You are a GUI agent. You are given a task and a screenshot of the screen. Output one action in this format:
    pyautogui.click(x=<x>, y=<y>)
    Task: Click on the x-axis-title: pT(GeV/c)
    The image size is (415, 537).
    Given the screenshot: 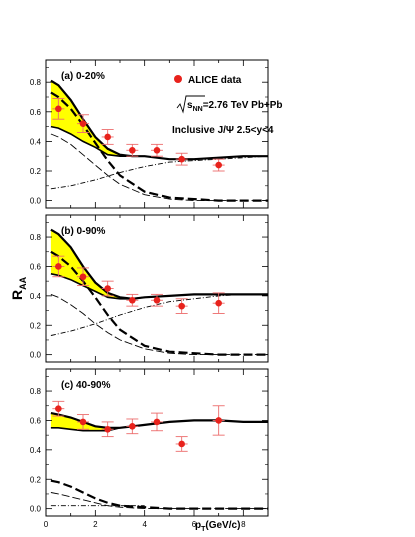 What is the action you would take?
    pyautogui.click(x=217, y=526)
    